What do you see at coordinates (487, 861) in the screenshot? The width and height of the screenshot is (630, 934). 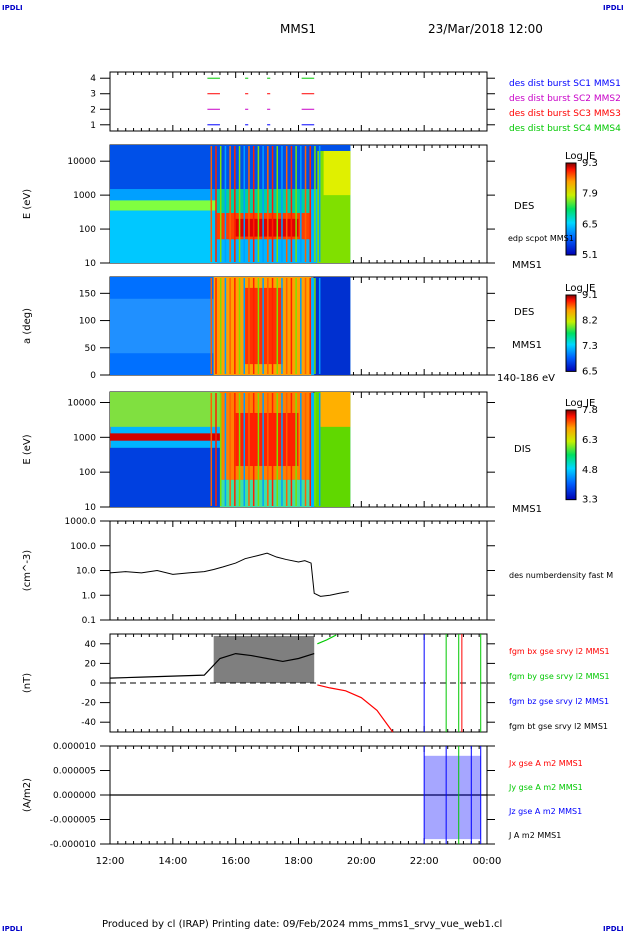 I see `x-axis-tick-label: 00:00` at bounding box center [487, 861].